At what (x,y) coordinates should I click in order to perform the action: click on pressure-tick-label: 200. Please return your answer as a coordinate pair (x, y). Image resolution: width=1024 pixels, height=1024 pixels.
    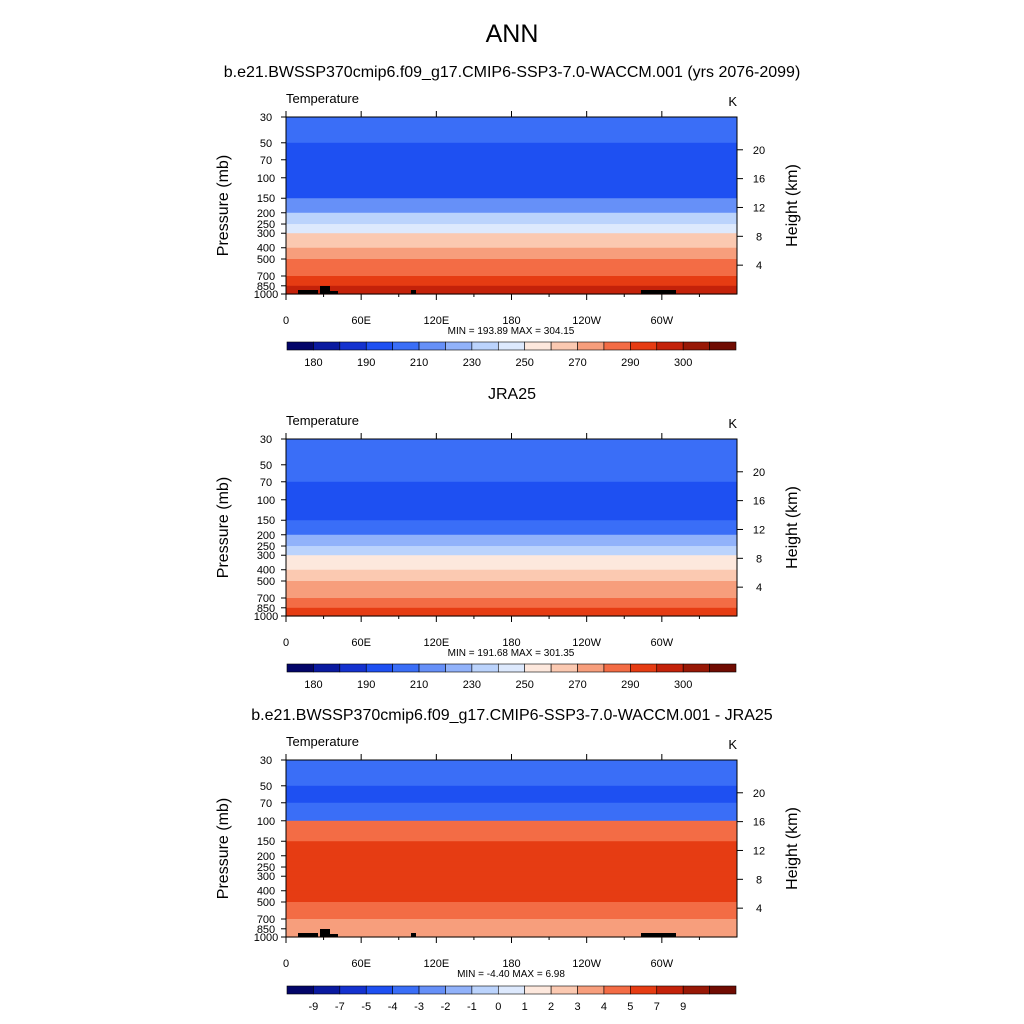
    Looking at the image, I should click on (266, 536).